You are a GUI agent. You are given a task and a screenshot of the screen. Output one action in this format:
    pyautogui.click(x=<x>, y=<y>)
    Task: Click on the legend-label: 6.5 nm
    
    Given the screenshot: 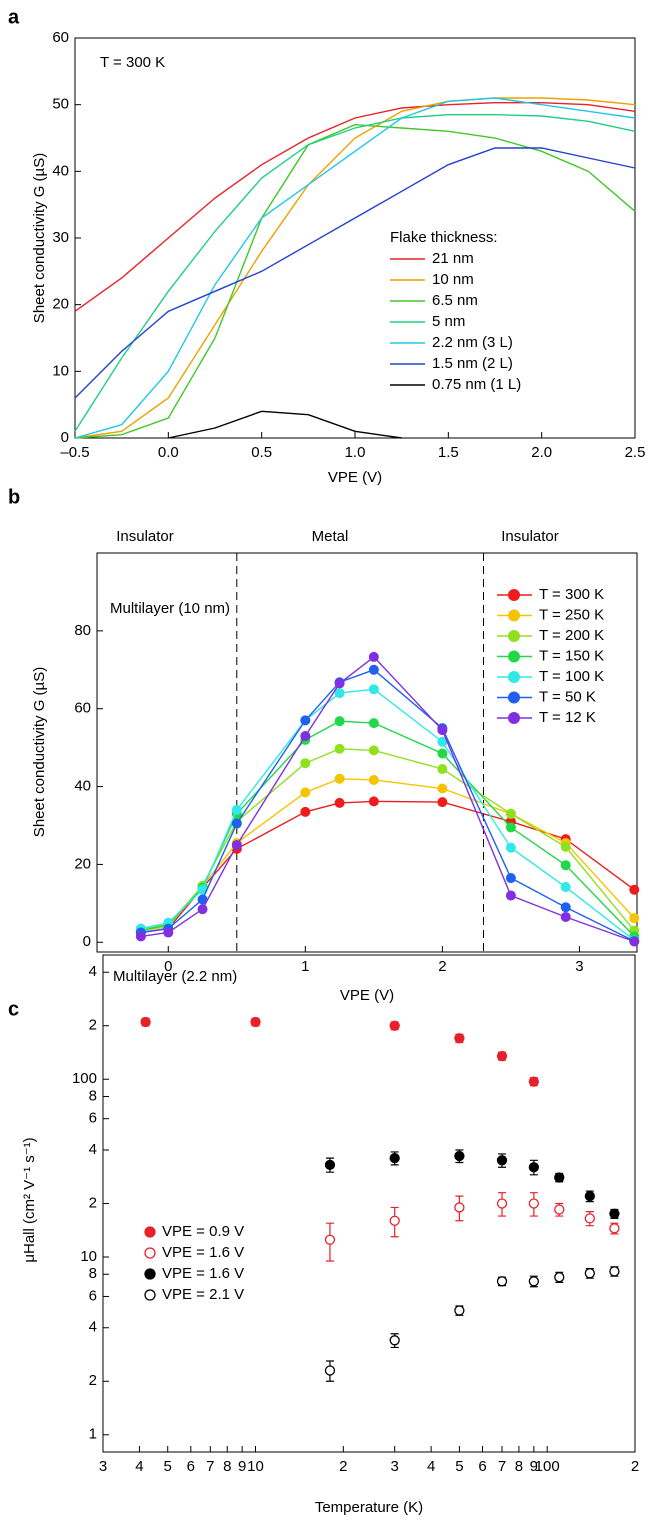 What is the action you would take?
    pyautogui.click(x=455, y=300)
    